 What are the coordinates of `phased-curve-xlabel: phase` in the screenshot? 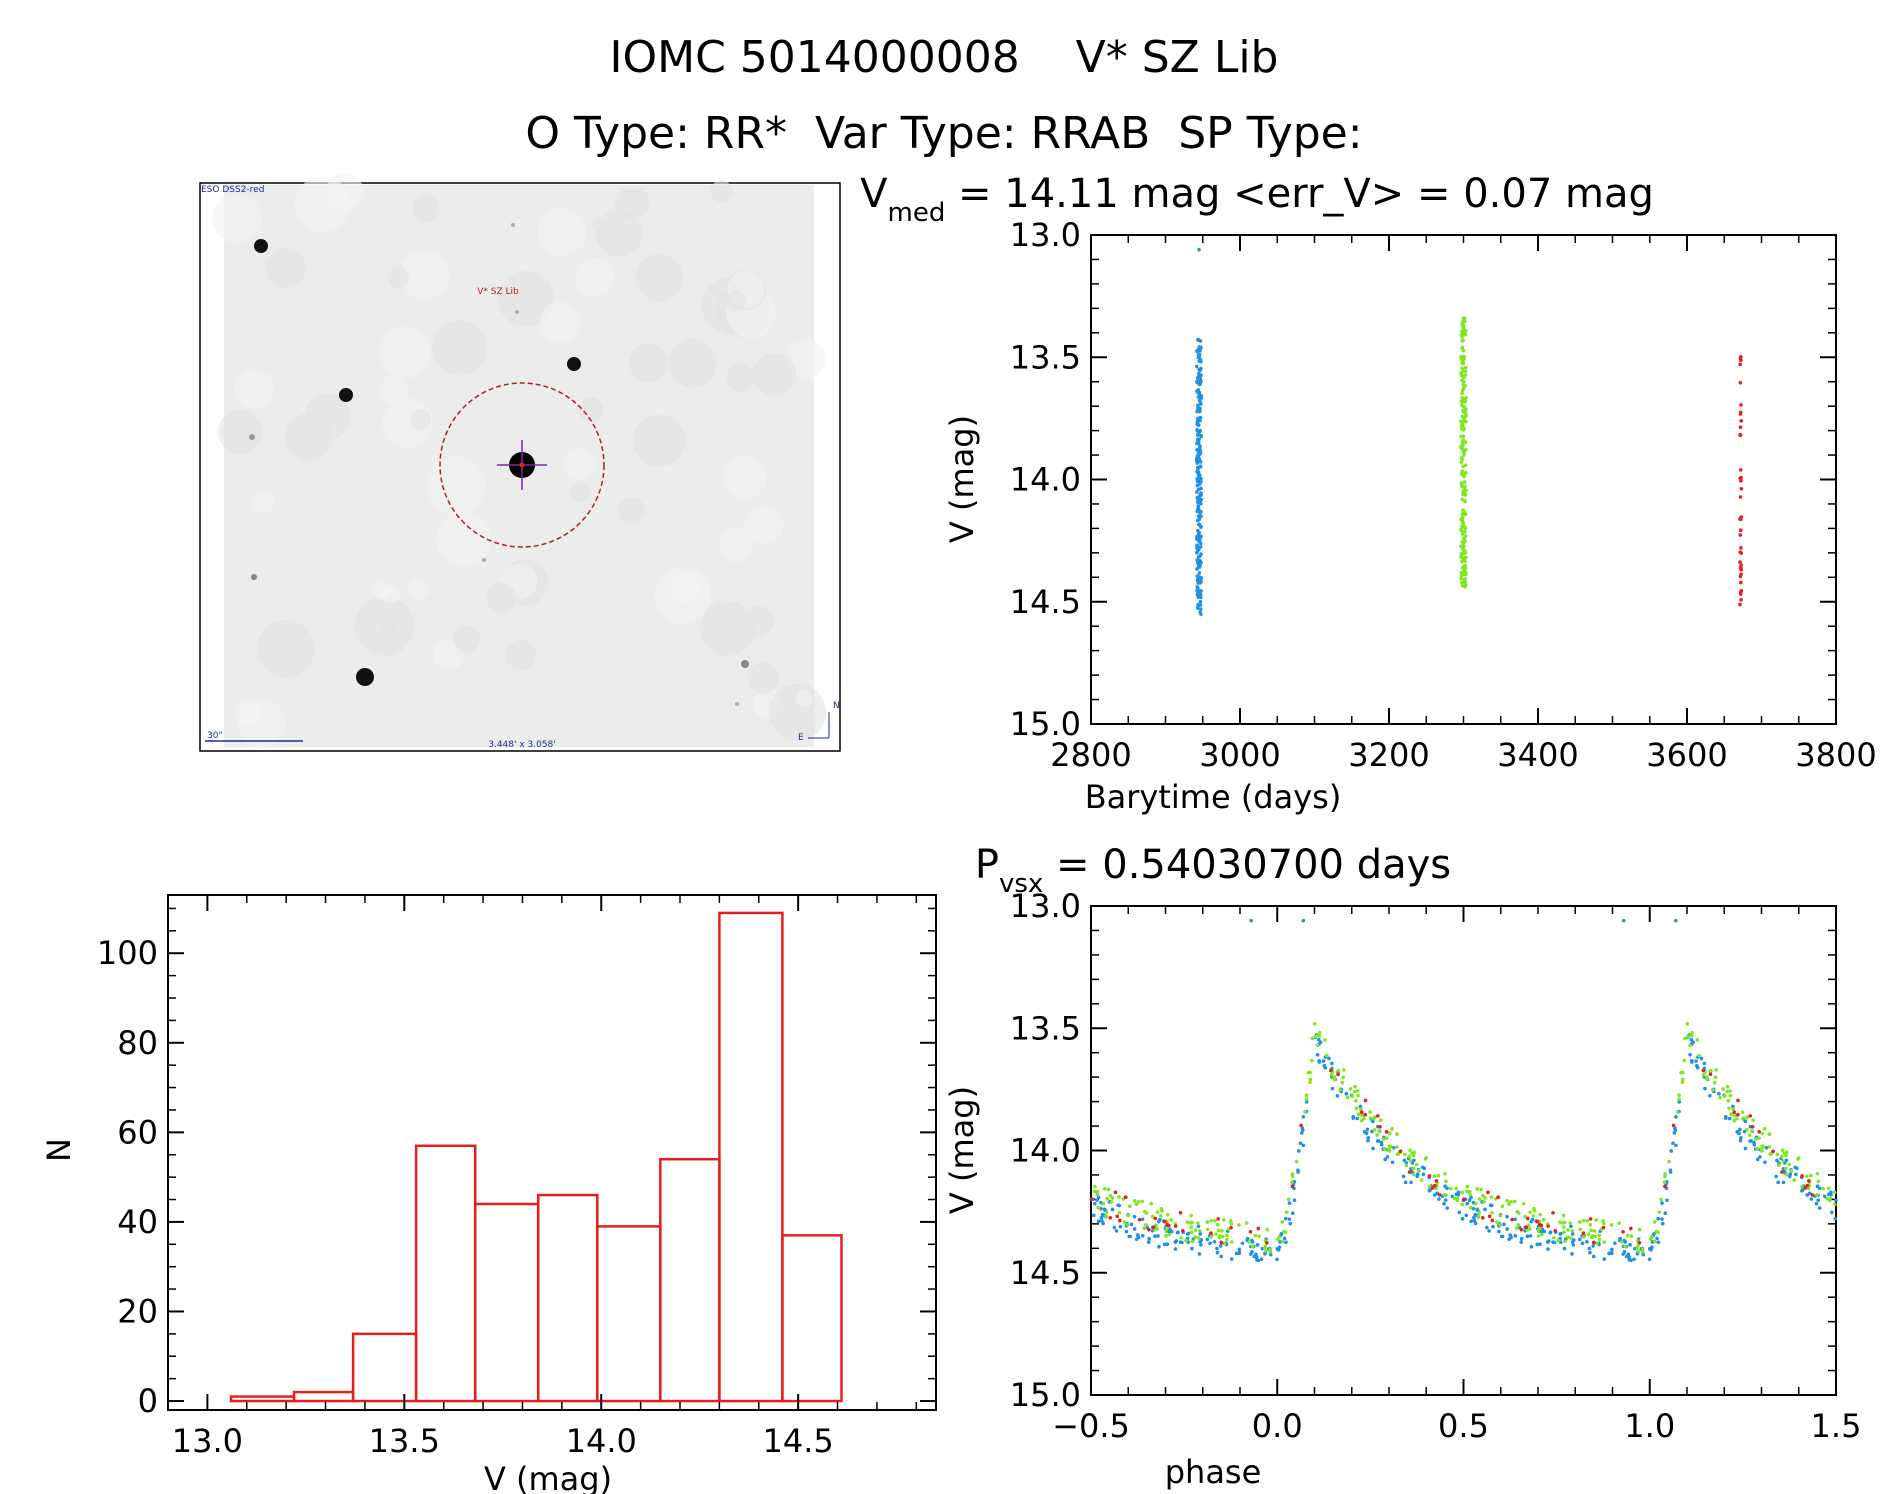 It's located at (1213, 1472).